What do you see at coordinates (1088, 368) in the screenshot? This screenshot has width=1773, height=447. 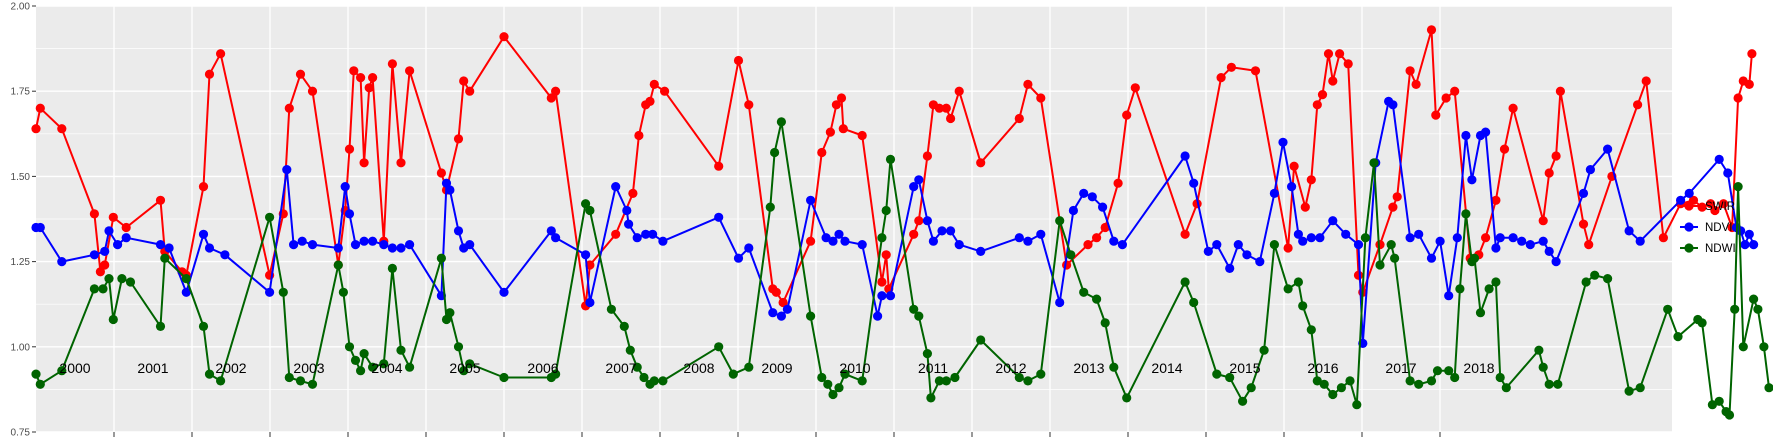 I see `year-label: 2013` at bounding box center [1088, 368].